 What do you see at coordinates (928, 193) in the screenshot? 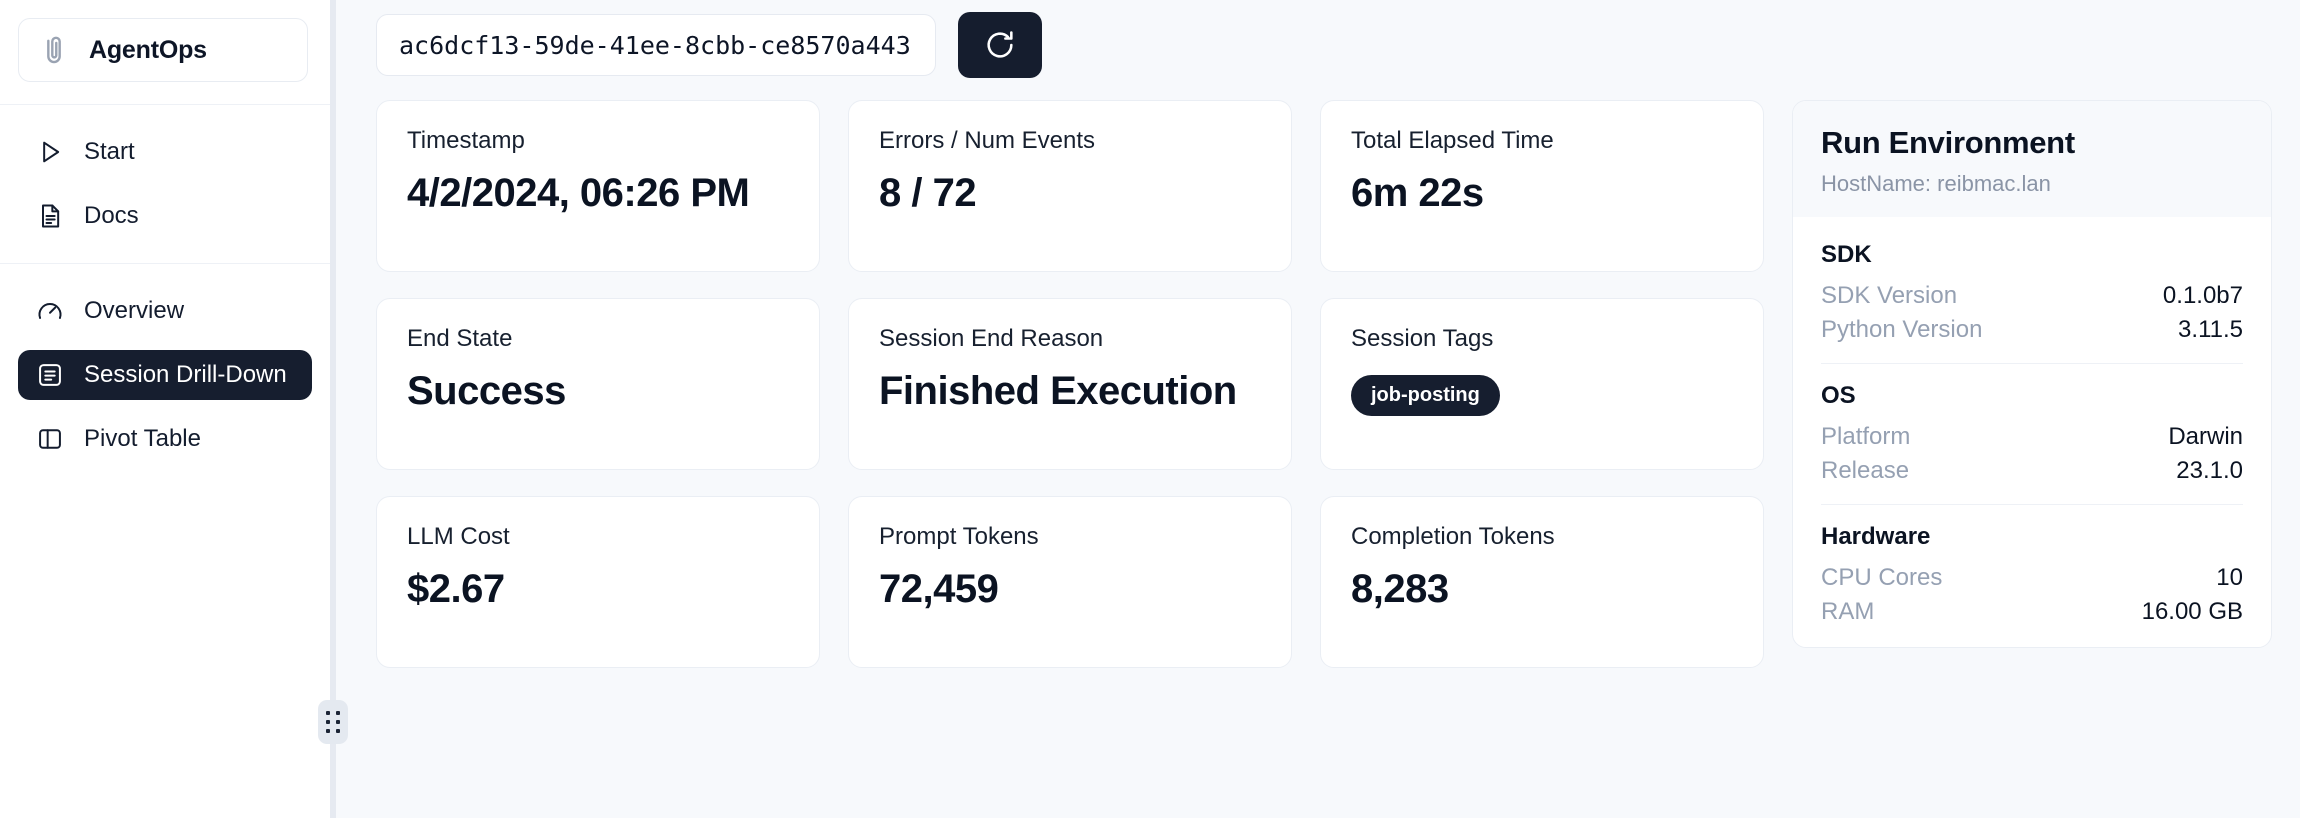
I see `card-value: 8 / 72` at bounding box center [928, 193].